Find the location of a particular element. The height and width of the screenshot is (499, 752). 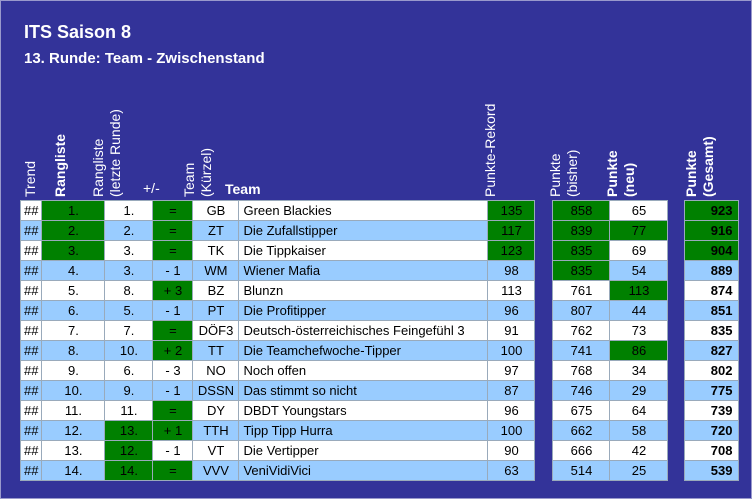

rank-cell: 1. is located at coordinates (73, 210).